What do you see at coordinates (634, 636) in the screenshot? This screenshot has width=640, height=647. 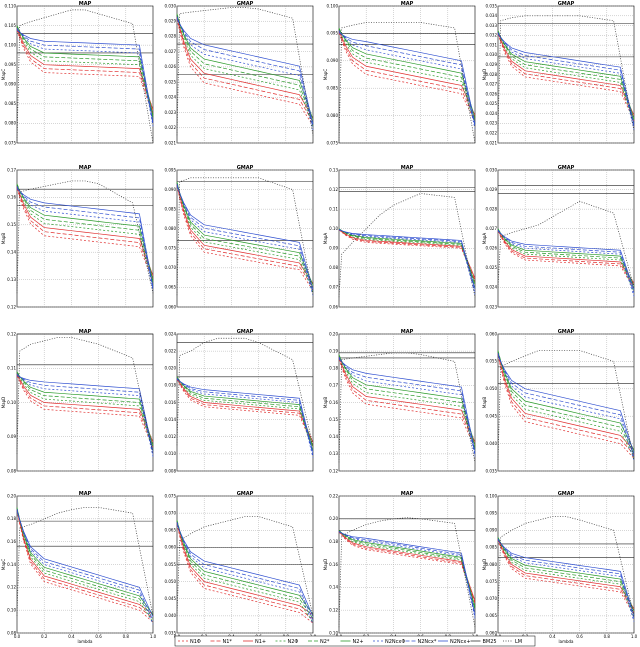 I see `x-tick-label: 1.0` at bounding box center [634, 636].